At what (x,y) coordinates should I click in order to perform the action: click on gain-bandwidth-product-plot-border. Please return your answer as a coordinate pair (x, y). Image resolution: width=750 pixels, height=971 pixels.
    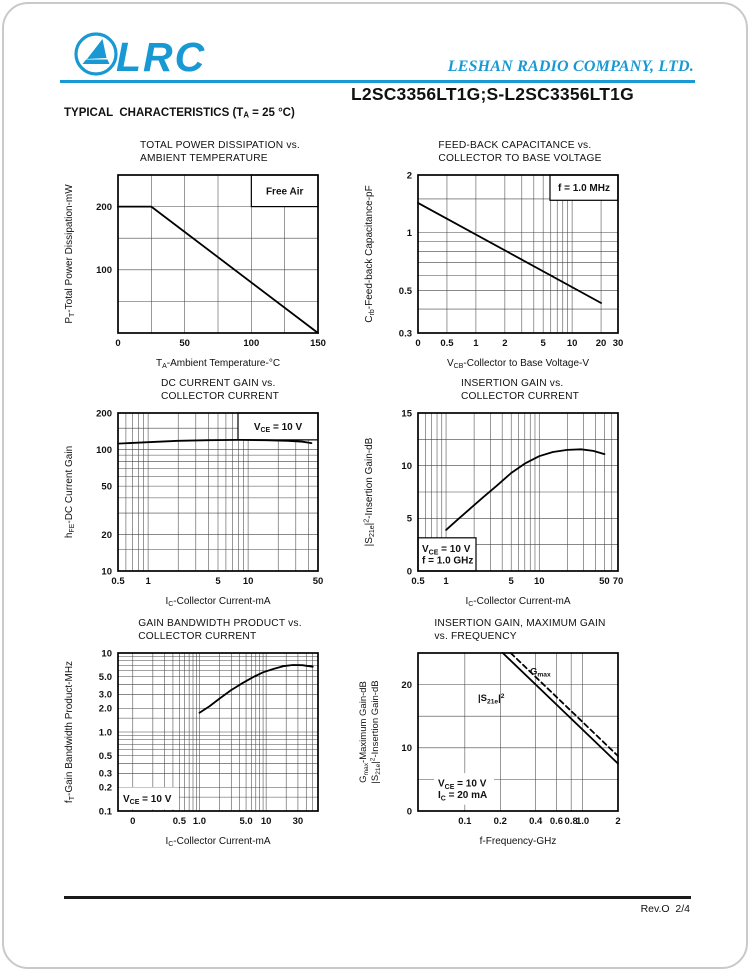
    Looking at the image, I should click on (218, 732).